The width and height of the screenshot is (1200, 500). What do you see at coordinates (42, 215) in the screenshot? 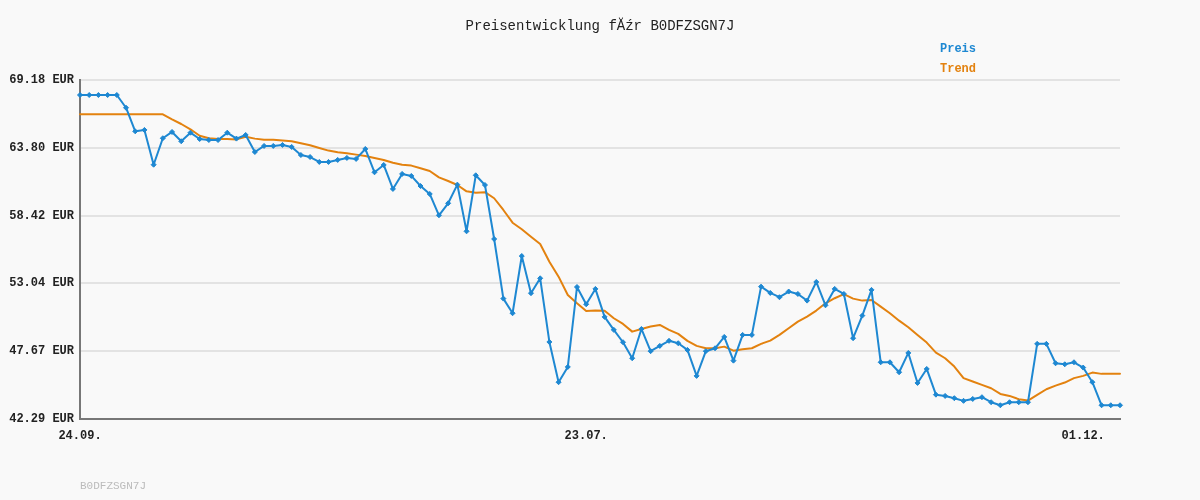
I see `y-tick-label: 58.42 EUR` at bounding box center [42, 215].